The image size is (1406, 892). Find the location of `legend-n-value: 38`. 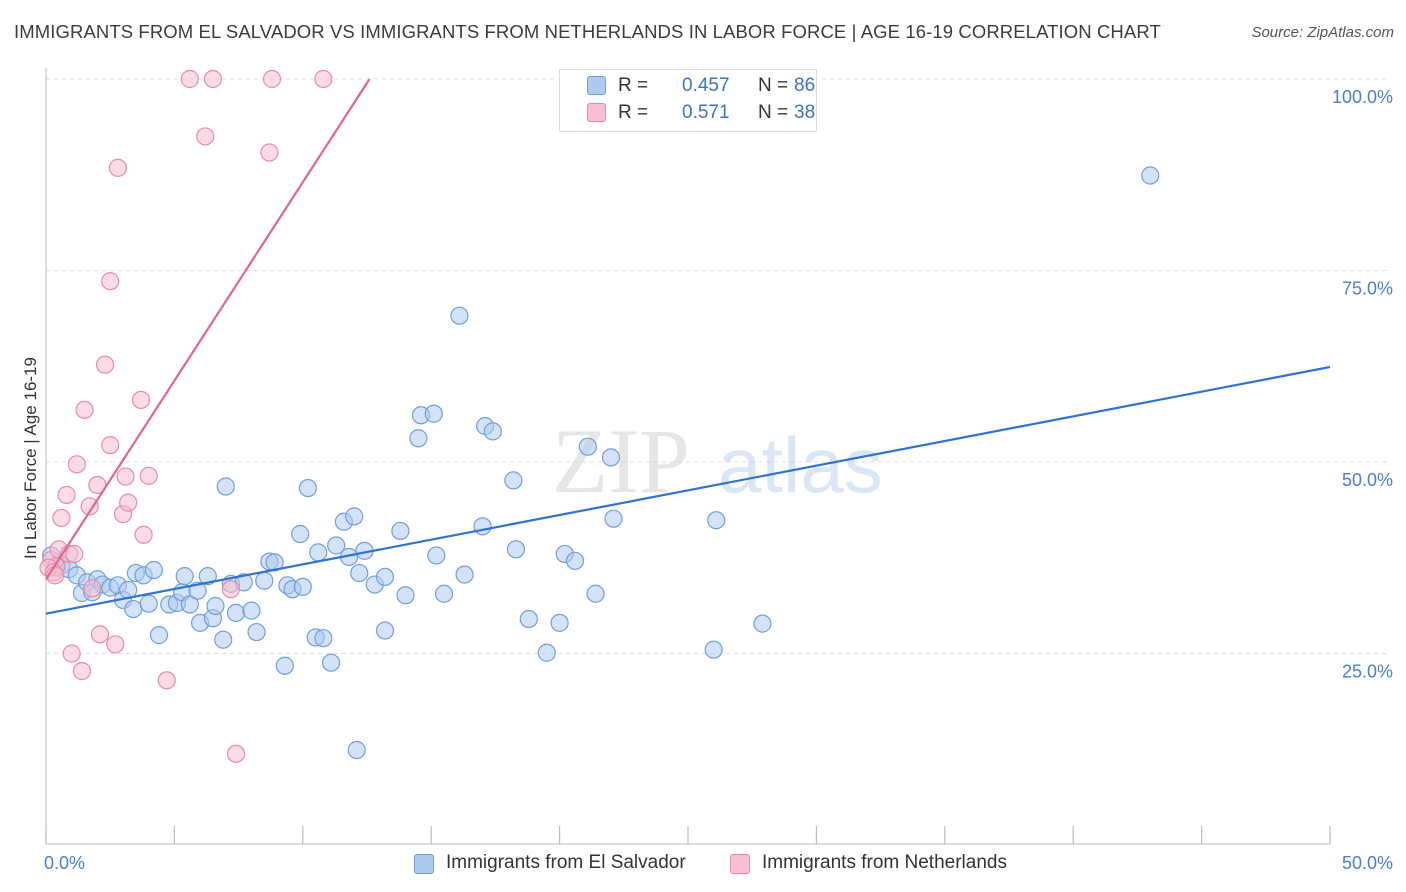

legend-n-value: 38 is located at coordinates (805, 112).